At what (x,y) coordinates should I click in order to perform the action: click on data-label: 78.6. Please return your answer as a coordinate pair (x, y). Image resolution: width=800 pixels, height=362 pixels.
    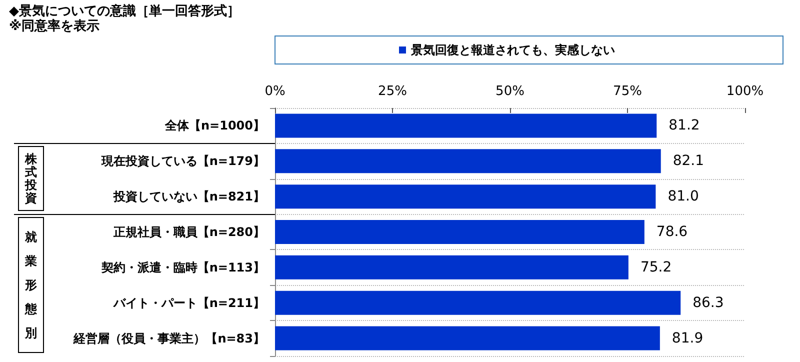
    Looking at the image, I should click on (672, 232).